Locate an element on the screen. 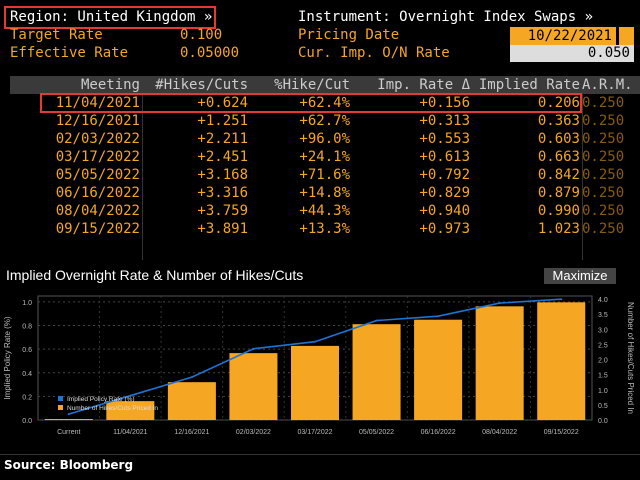 The height and width of the screenshot is (480, 640). cur-imp-rate-input: 0.050 is located at coordinates (572, 53).